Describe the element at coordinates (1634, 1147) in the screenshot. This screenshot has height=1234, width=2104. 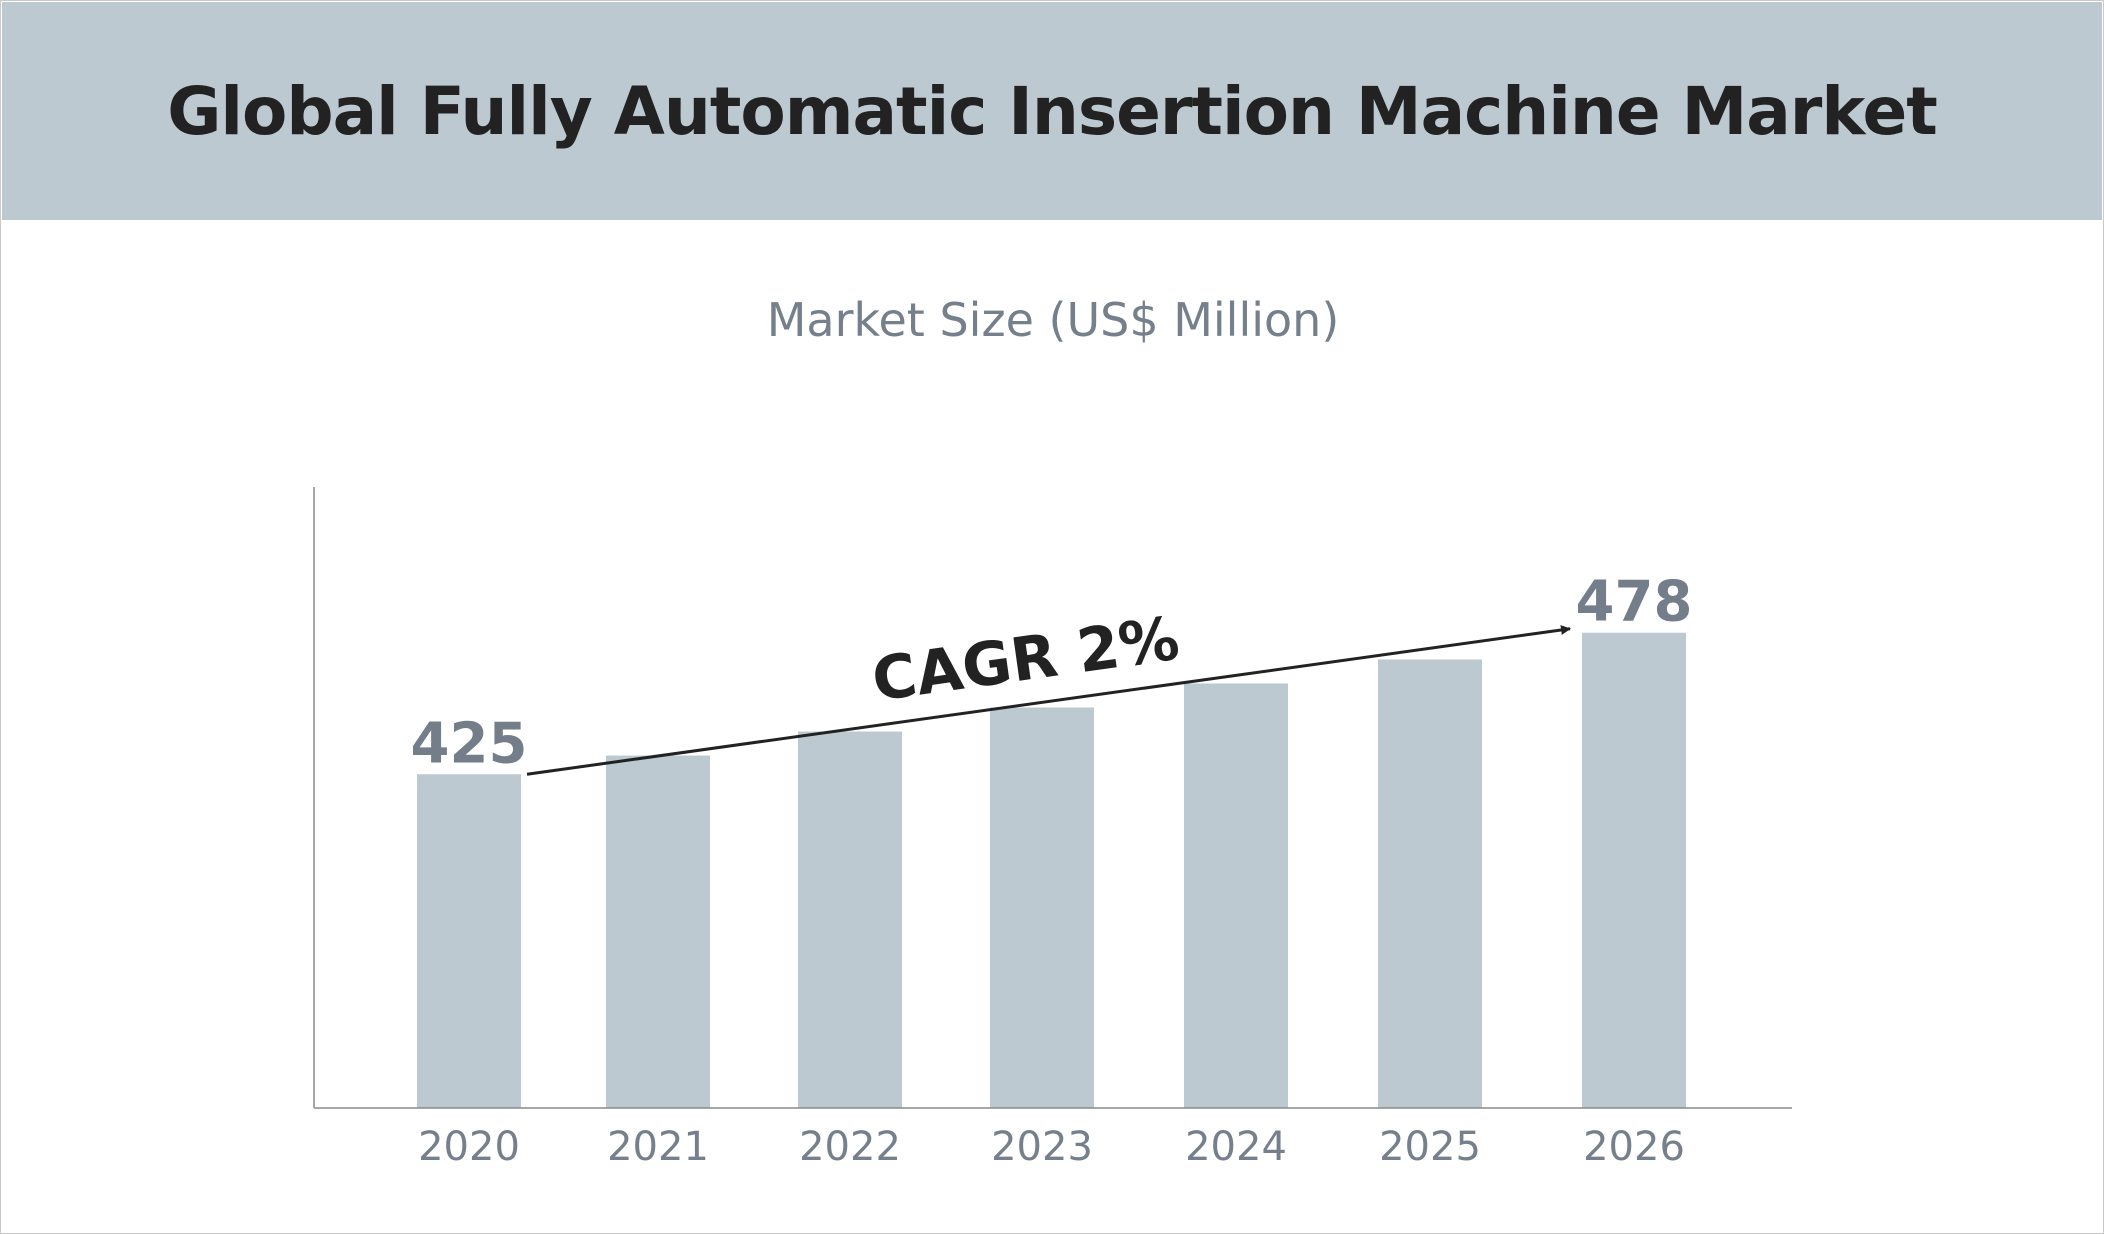
I see `x-tick-label: 2026` at that location.